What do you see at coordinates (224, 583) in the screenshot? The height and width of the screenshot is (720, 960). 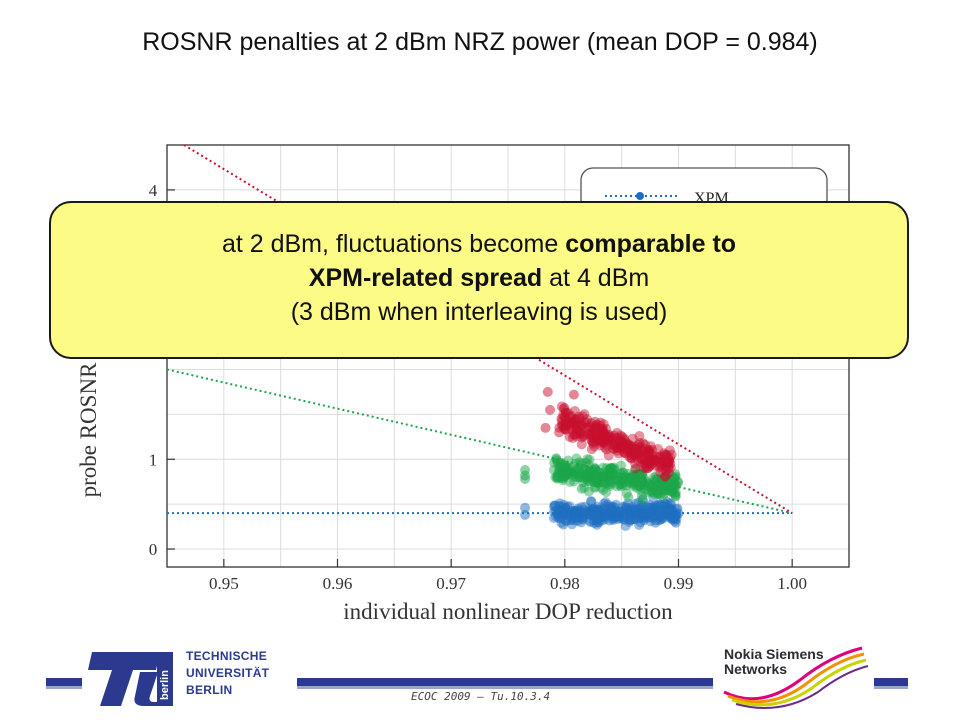 I see `x-tick-label: 0.95` at bounding box center [224, 583].